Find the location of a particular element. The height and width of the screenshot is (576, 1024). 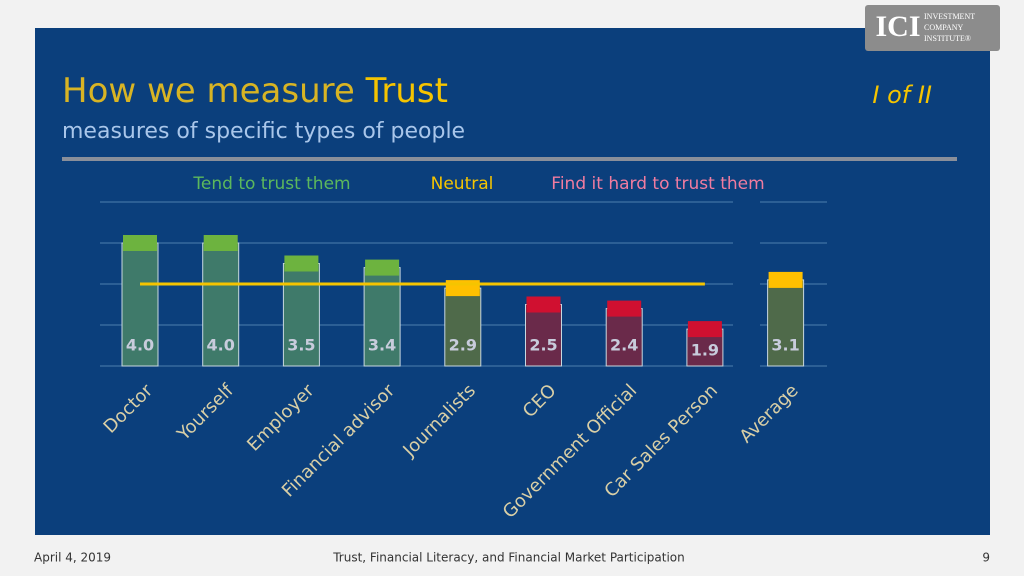

logo-box is located at coordinates (932, 28).